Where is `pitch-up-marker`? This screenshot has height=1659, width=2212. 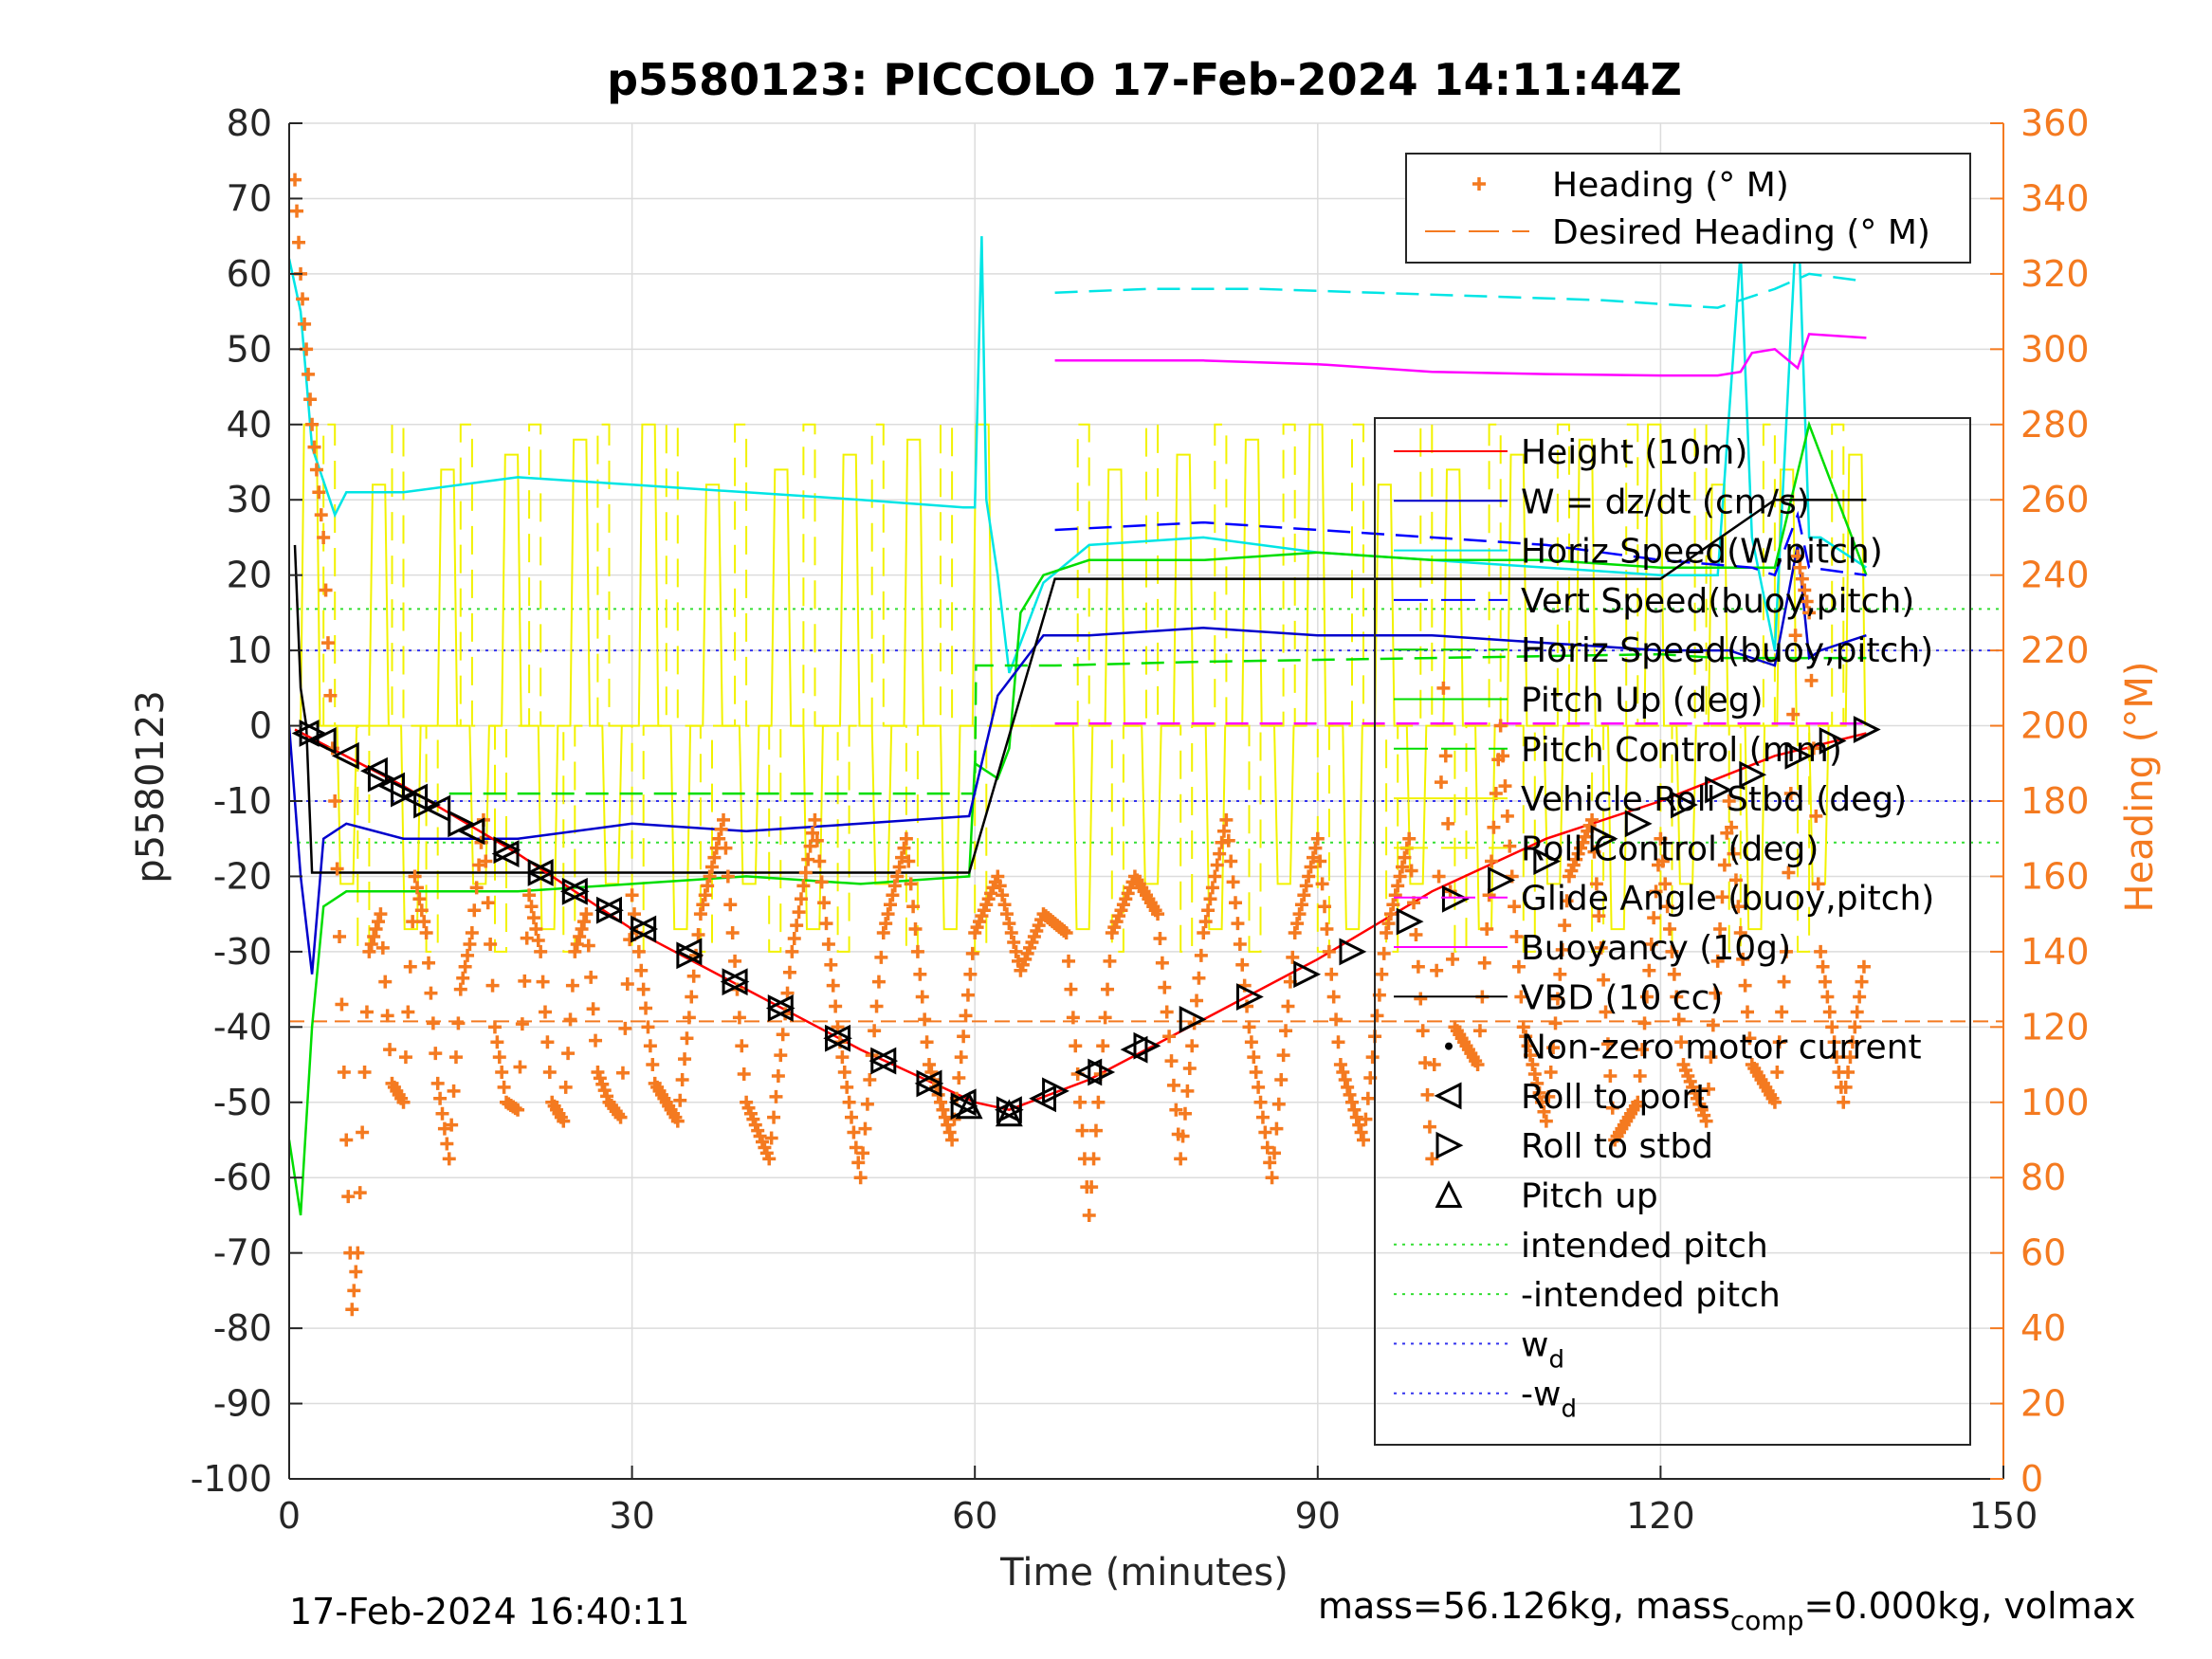
pitch-up-marker is located at coordinates (1009, 1113).